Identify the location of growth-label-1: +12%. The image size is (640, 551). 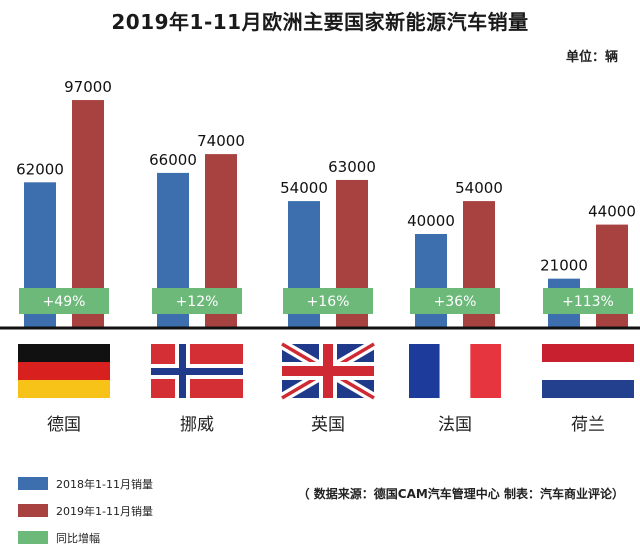
(197, 302).